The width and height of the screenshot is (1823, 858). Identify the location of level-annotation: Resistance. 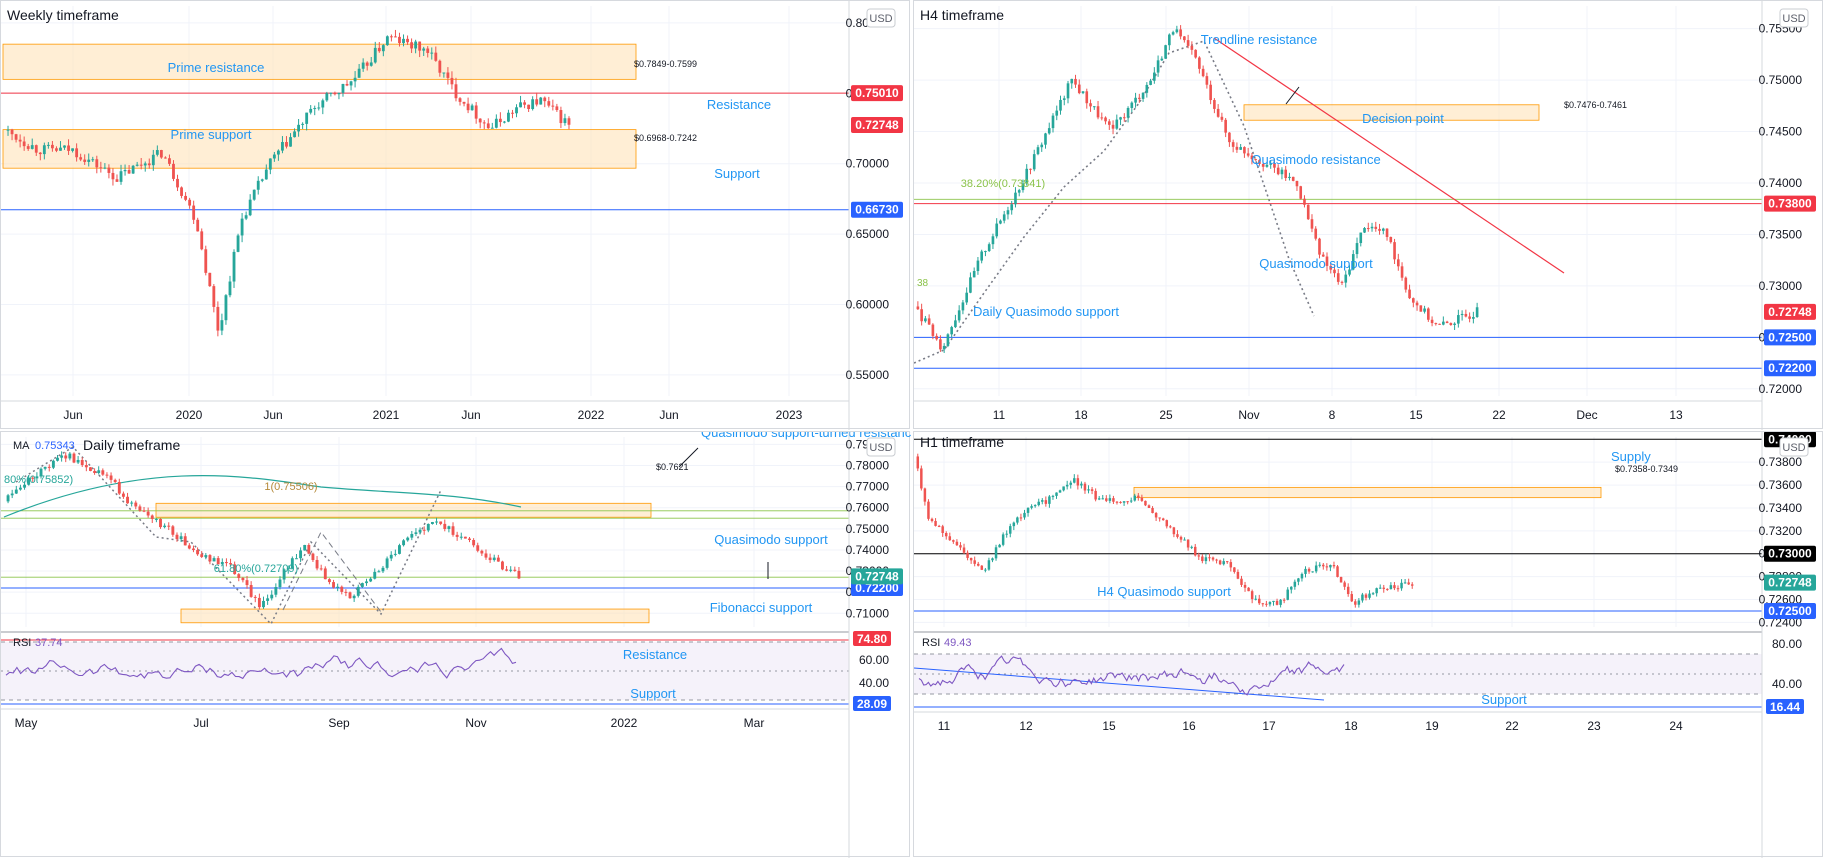
(739, 104).